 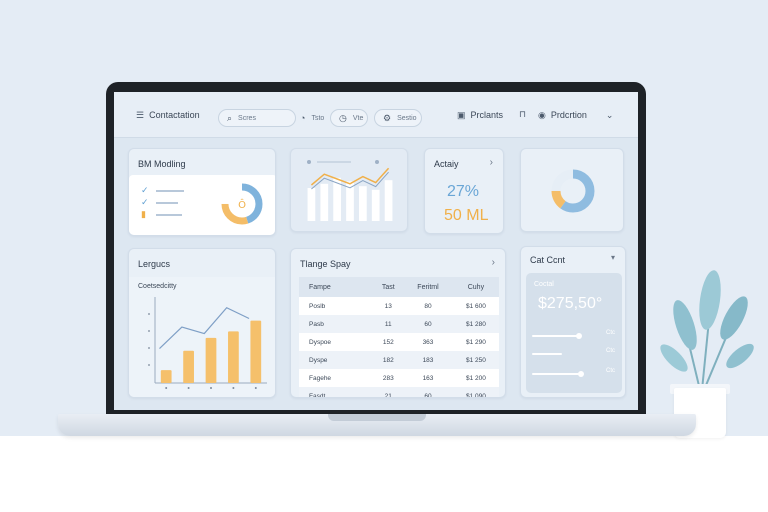 I want to click on pin-icon: ◔, so click(x=303, y=117).